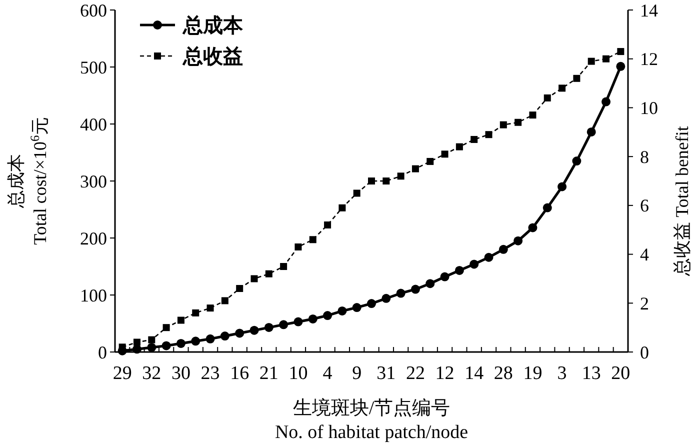 The height and width of the screenshot is (448, 700). What do you see at coordinates (152, 373) in the screenshot?
I see `x-tick-label: 32` at bounding box center [152, 373].